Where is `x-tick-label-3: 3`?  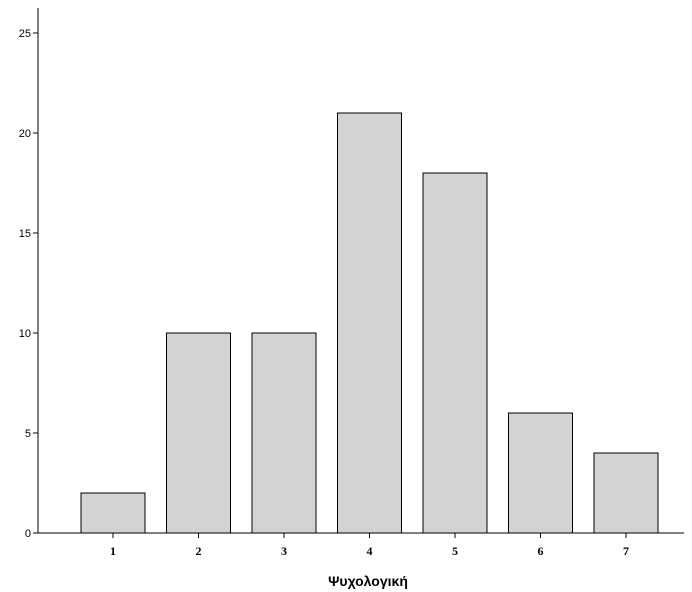
x-tick-label-3: 3 is located at coordinates (284, 551).